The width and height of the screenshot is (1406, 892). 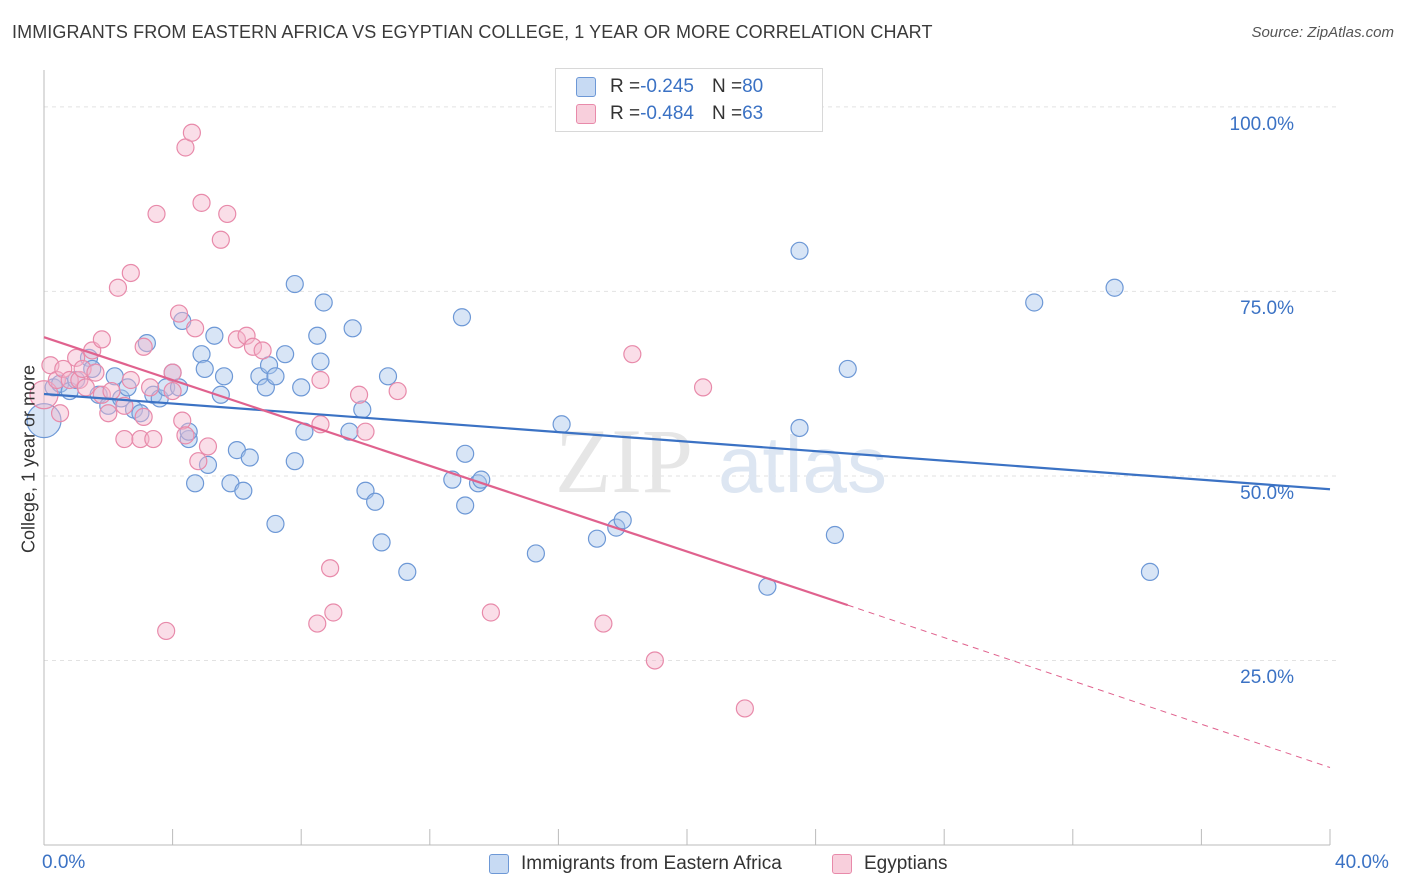 What do you see at coordinates (753, 113) in the screenshot?
I see `n-value: 63` at bounding box center [753, 113].